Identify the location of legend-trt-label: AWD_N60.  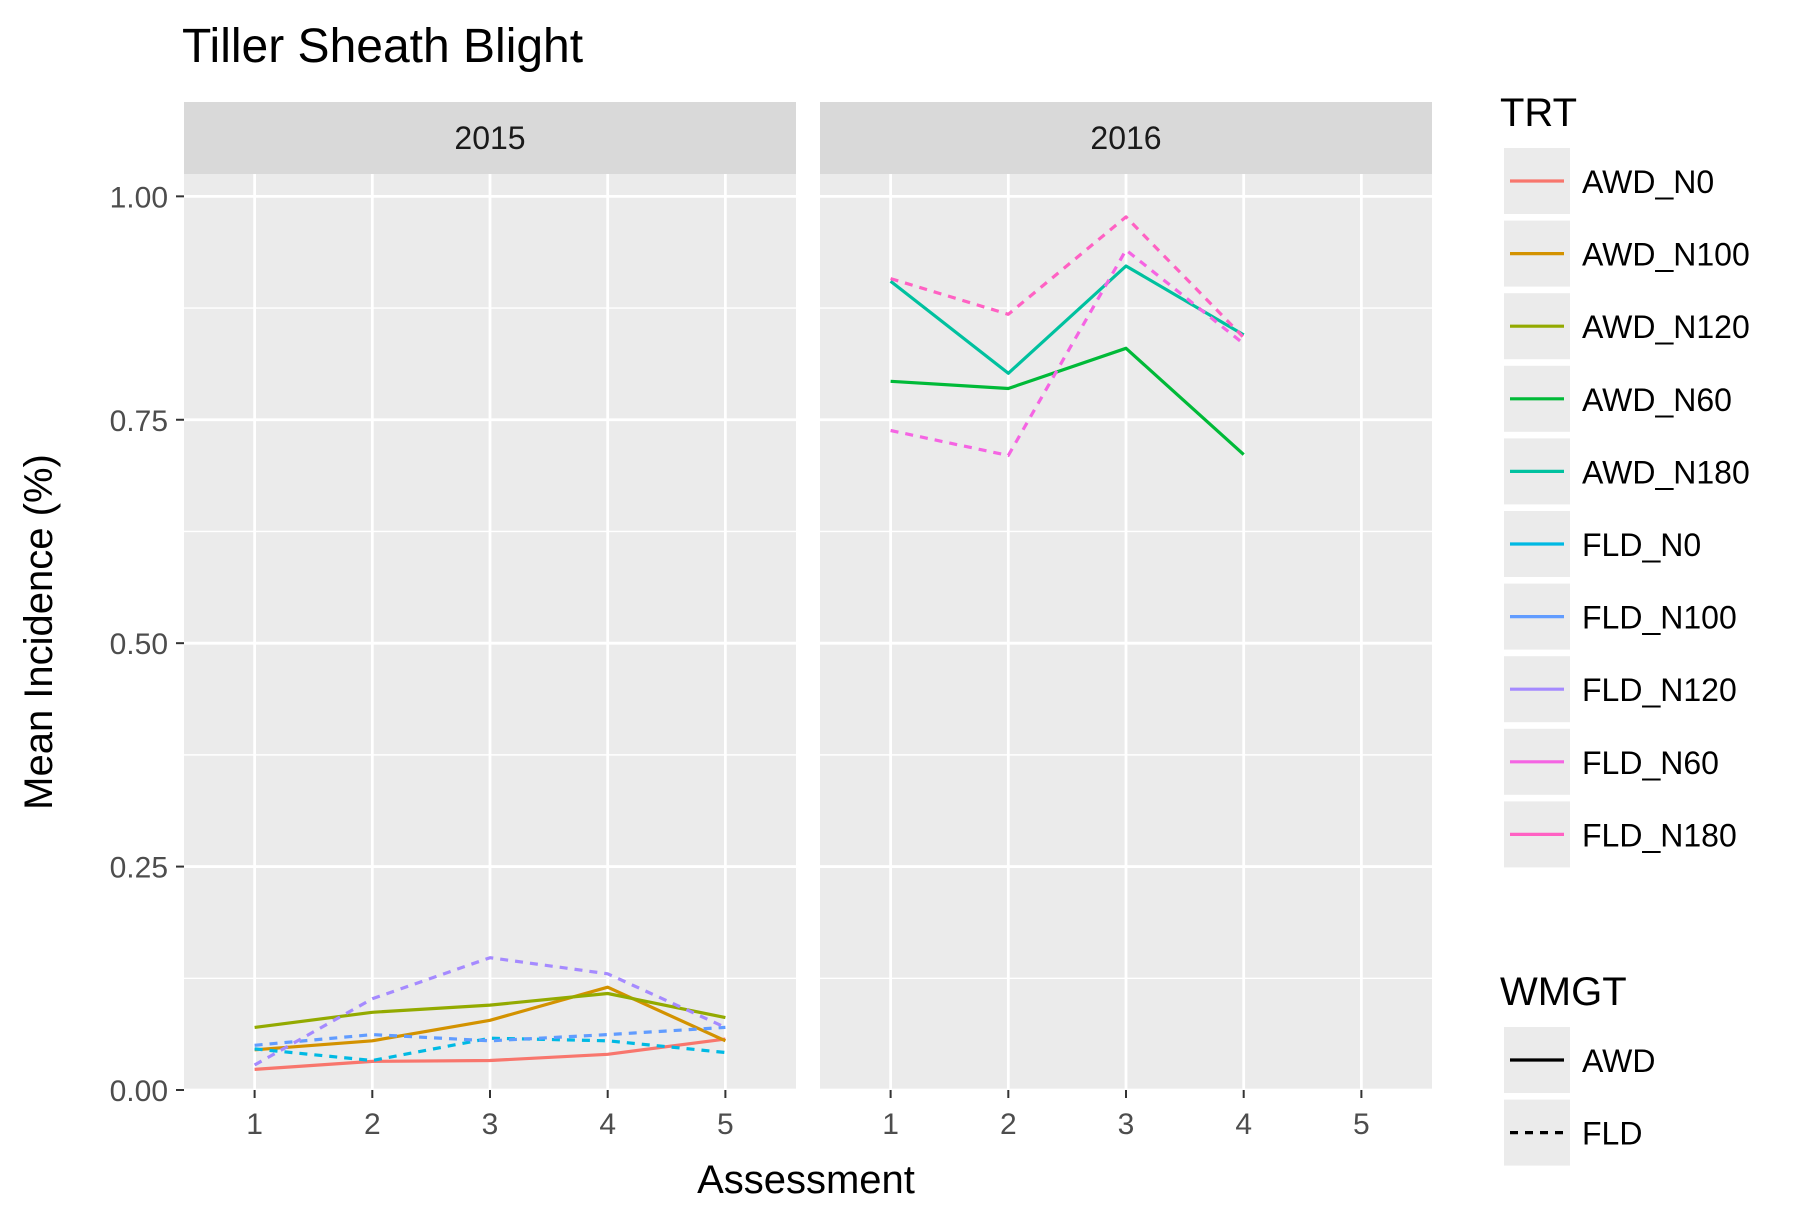
(1657, 400).